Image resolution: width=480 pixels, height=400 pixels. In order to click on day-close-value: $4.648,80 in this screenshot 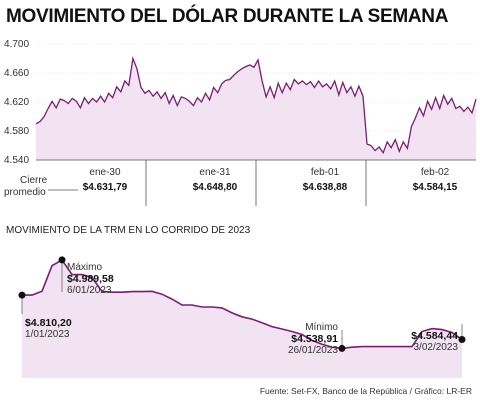, I will do `click(215, 187)`.